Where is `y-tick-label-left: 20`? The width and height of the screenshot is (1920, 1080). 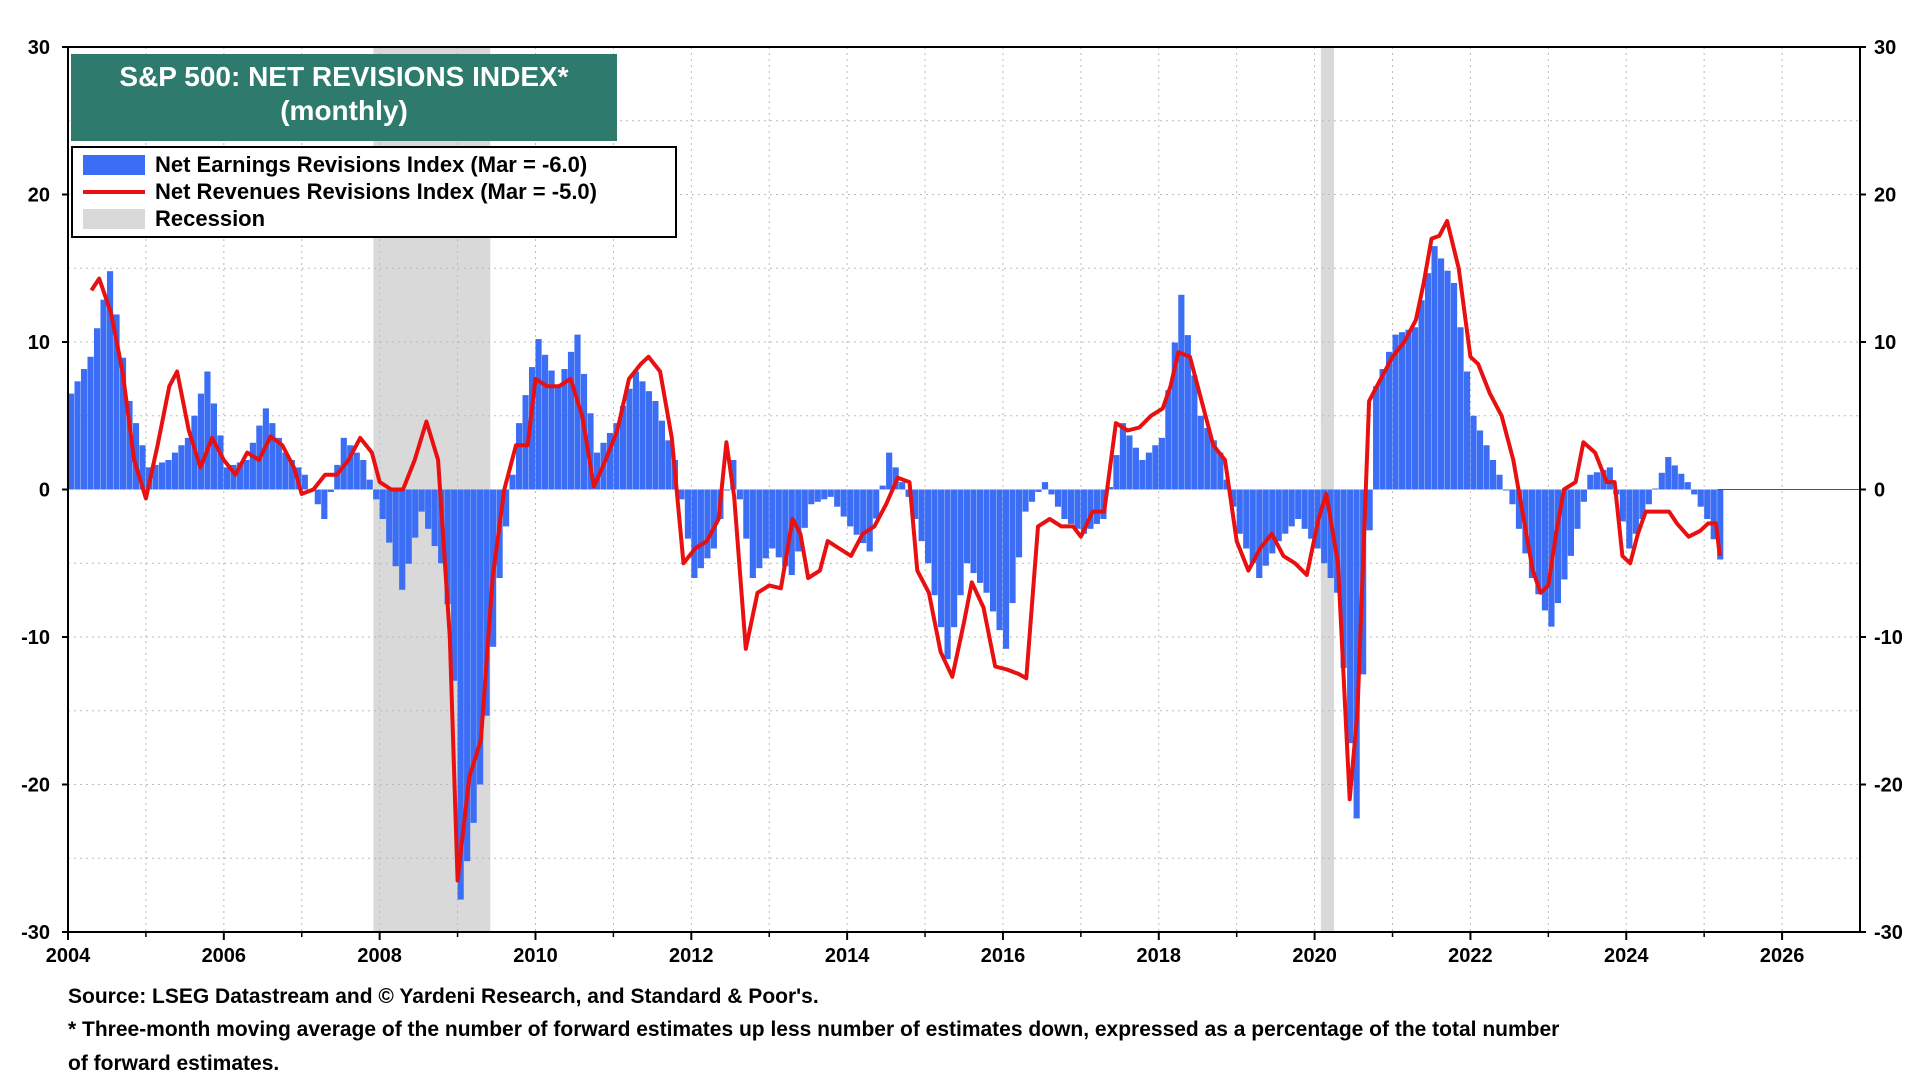
y-tick-label-left: 20 is located at coordinates (39, 196).